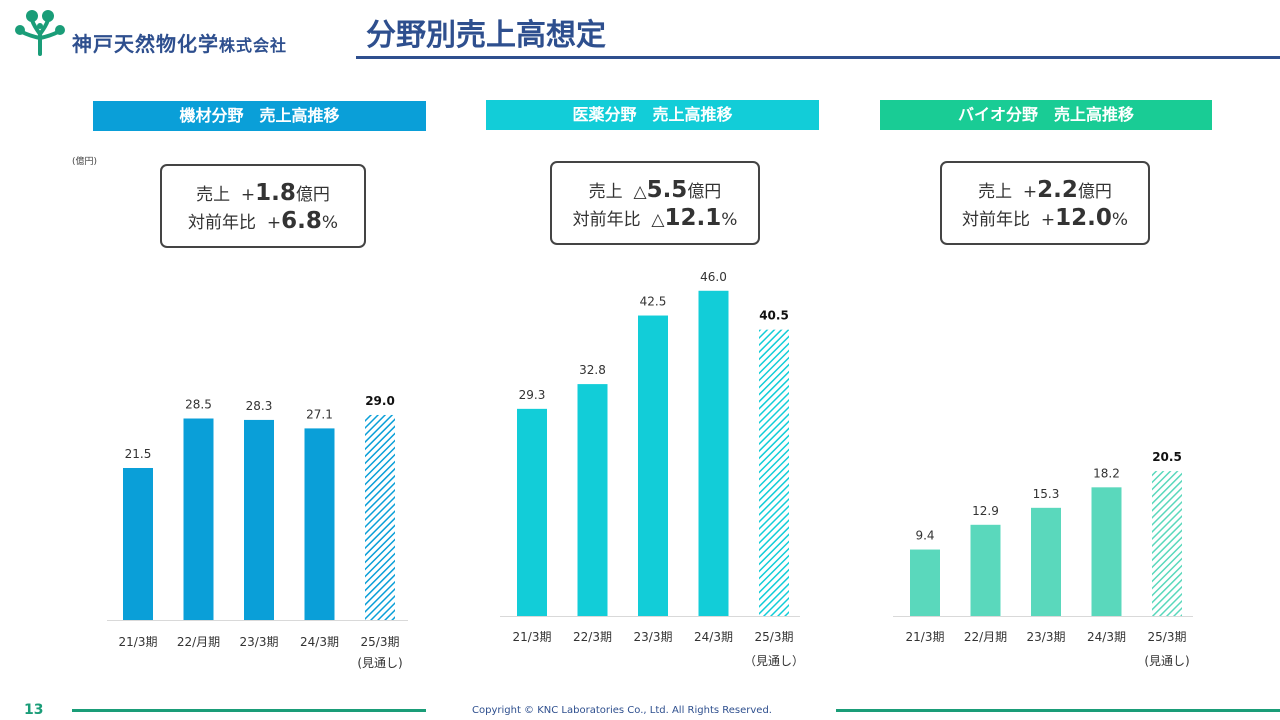  What do you see at coordinates (275, 193) in the screenshot?
I see `callout-sales-value: 1.8` at bounding box center [275, 193].